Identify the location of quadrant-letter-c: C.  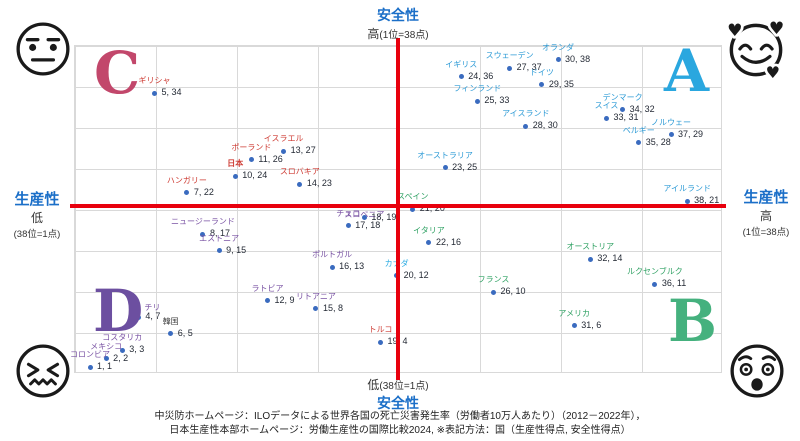
(117, 73).